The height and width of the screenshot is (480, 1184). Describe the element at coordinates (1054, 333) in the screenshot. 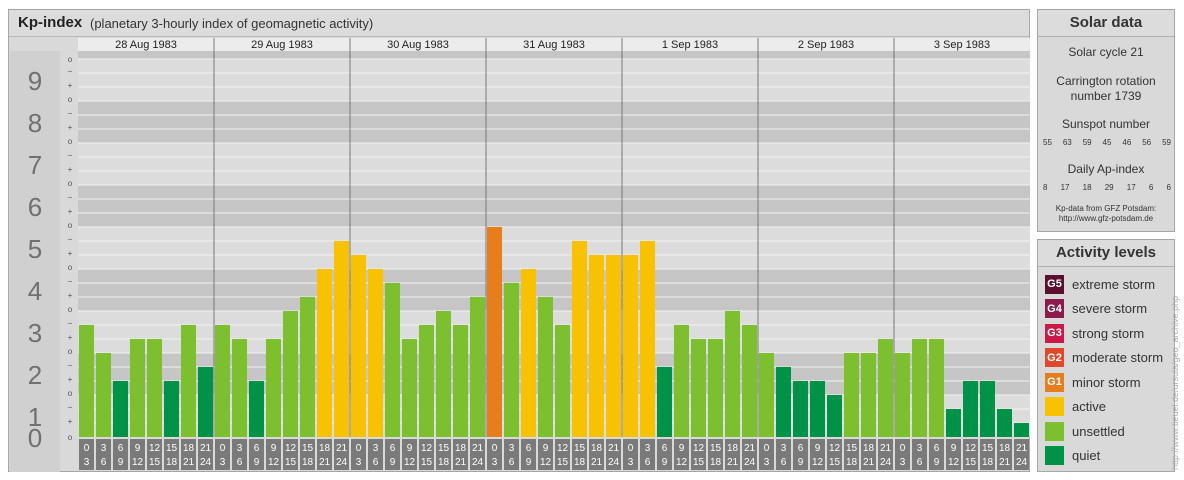

I see `legend-swatch: G3` at that location.